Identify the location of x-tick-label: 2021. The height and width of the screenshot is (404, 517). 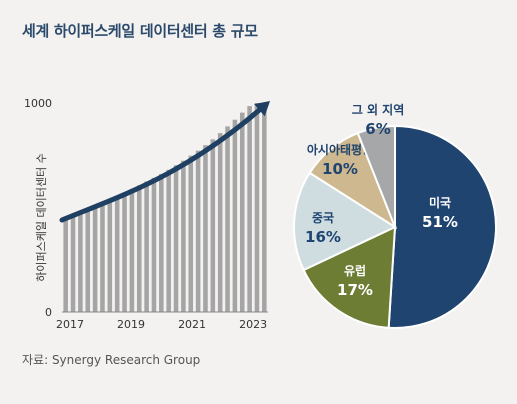
(192, 324).